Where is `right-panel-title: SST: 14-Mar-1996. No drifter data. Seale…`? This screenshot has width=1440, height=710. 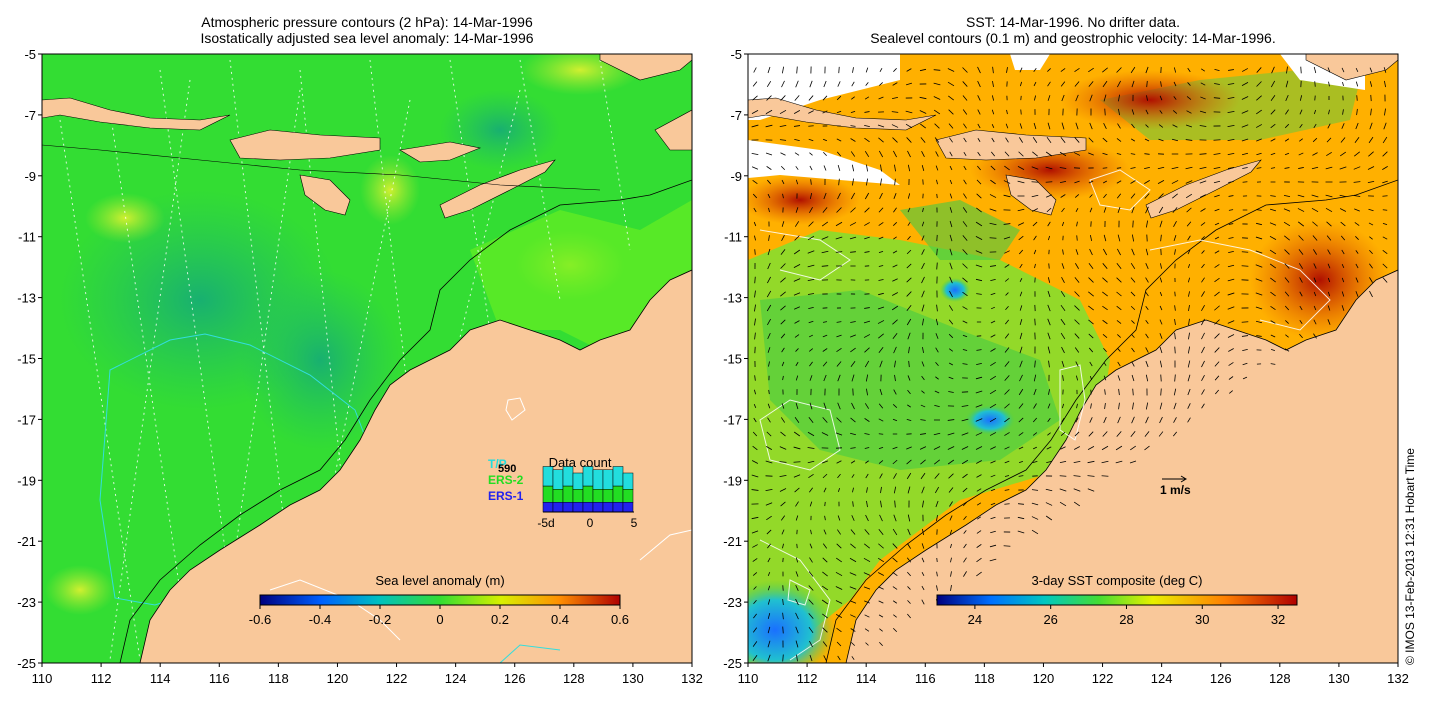 right-panel-title: SST: 14-Mar-1996. No drifter data. Seale… is located at coordinates (1073, 30).